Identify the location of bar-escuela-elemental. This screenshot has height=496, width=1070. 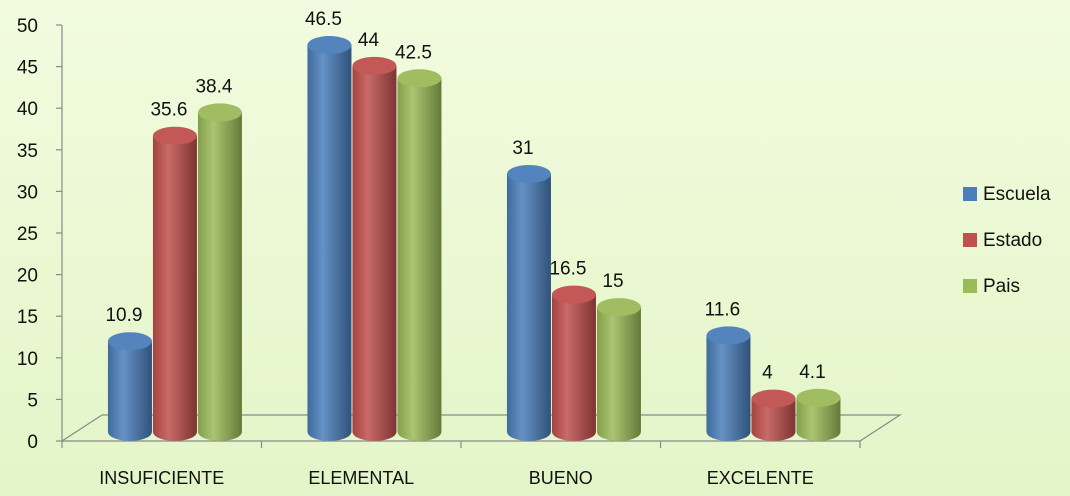
(329, 238).